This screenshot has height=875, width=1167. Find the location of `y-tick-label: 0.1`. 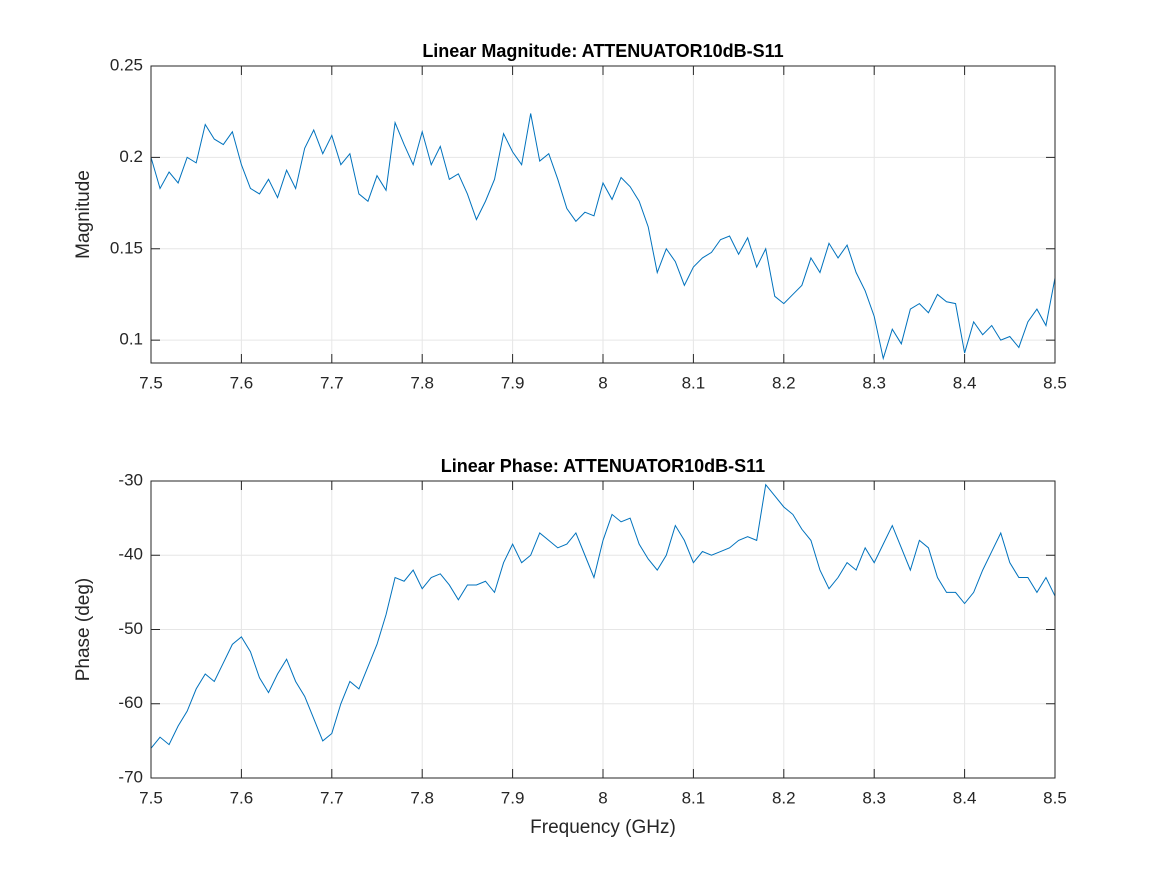

y-tick-label: 0.1 is located at coordinates (131, 339).